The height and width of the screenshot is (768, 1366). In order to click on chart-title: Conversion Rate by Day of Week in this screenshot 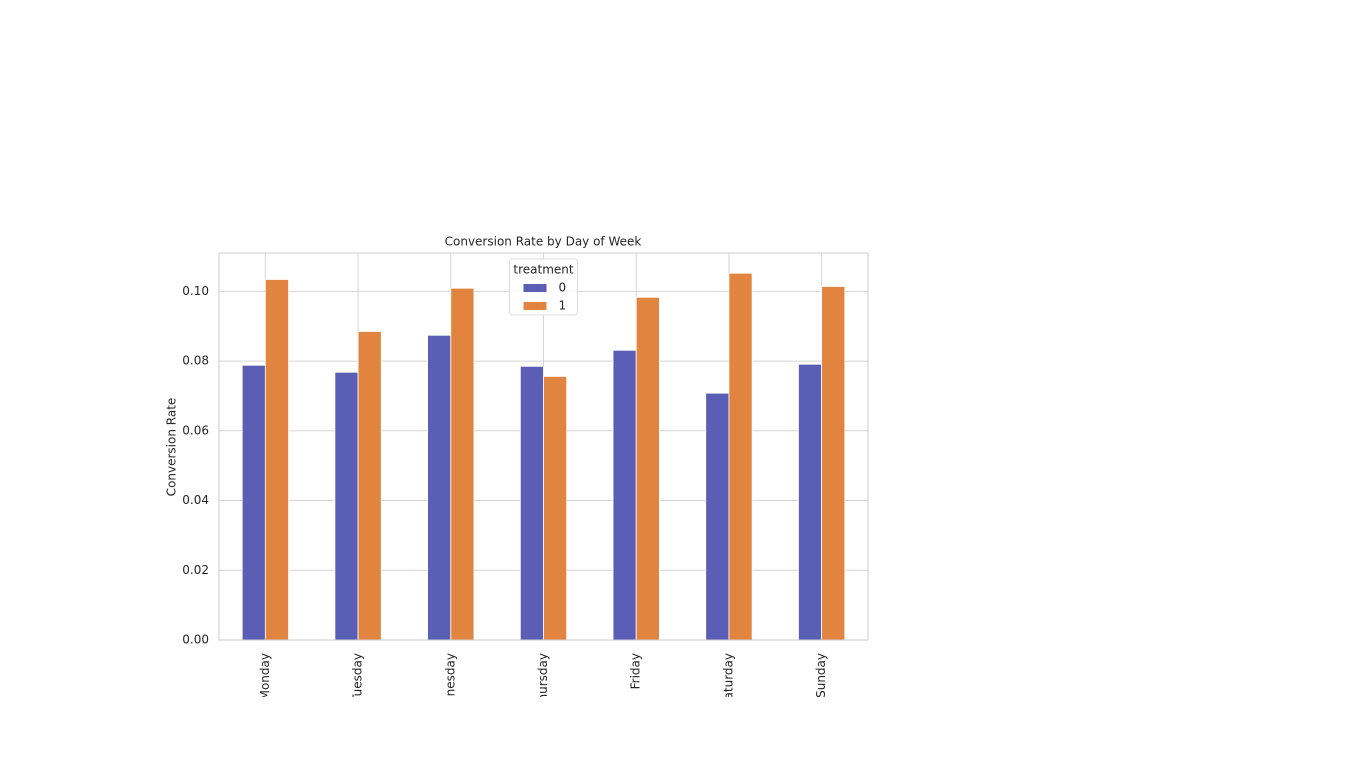, I will do `click(543, 242)`.